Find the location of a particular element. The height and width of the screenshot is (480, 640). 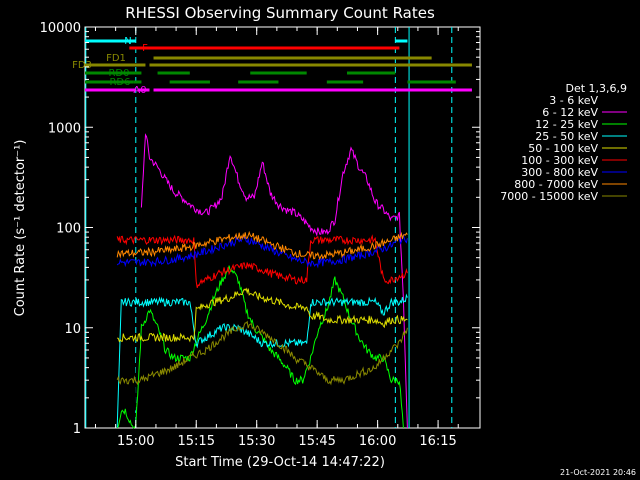

legend-title: Det 1,3,6,9 is located at coordinates (596, 88).